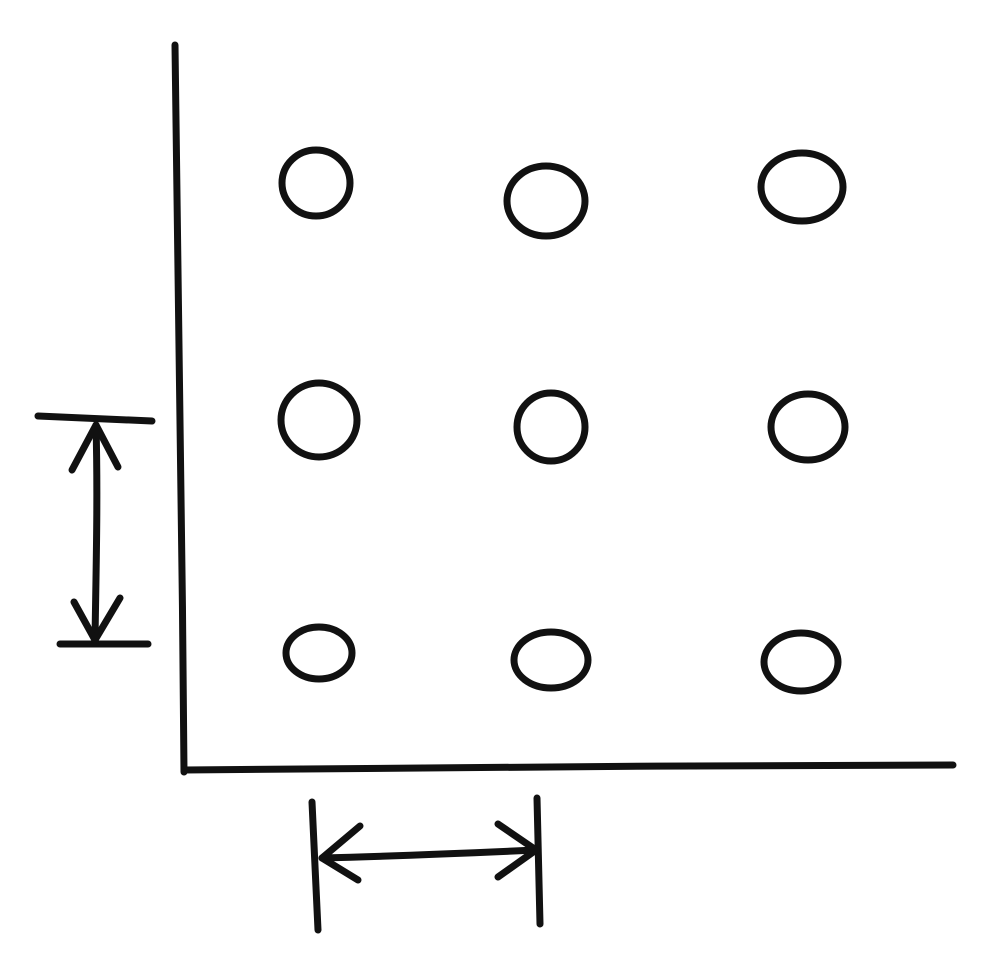  Describe the element at coordinates (517, 850) in the screenshot. I see `horizontal-dimension-arrowhead-right` at that location.